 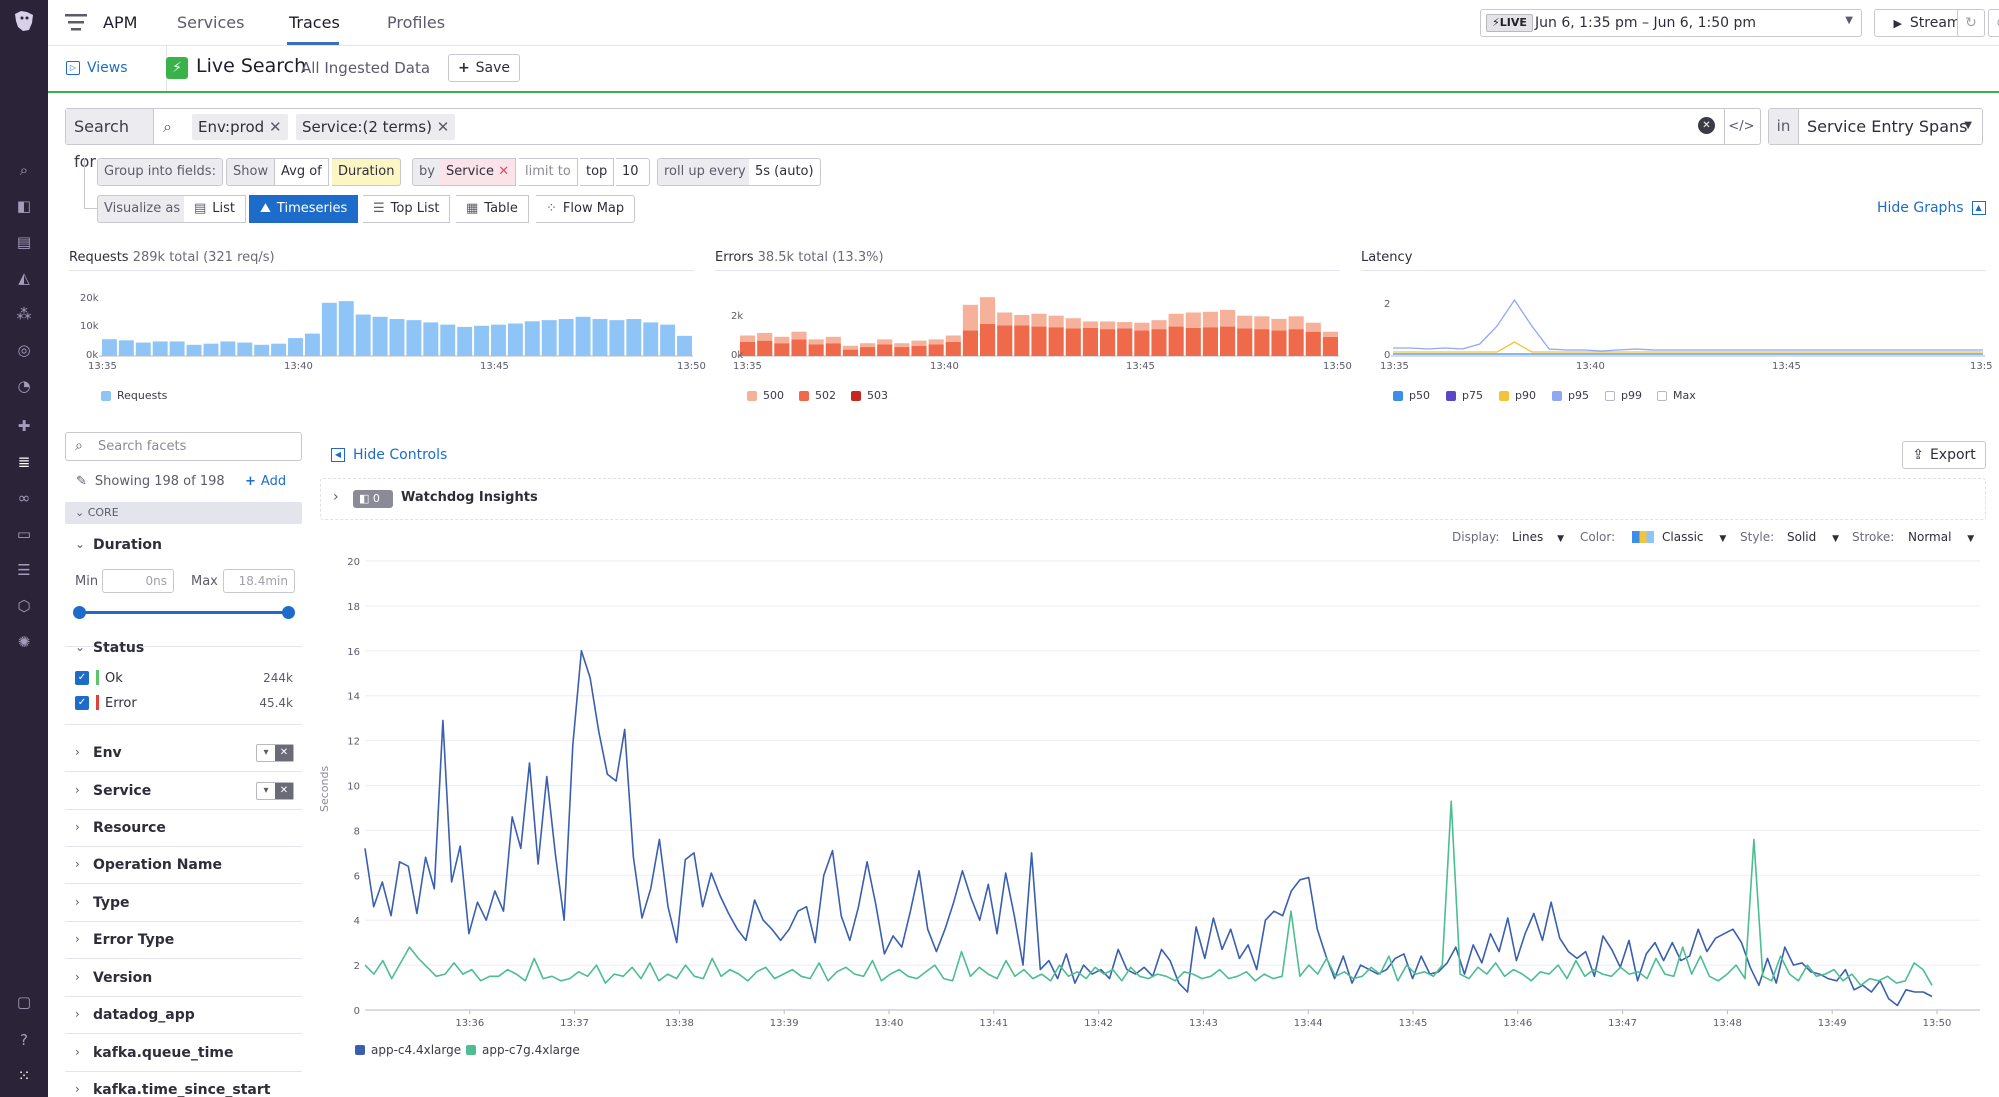 What do you see at coordinates (24, 170) in the screenshot?
I see `search-icon: ⌕` at bounding box center [24, 170].